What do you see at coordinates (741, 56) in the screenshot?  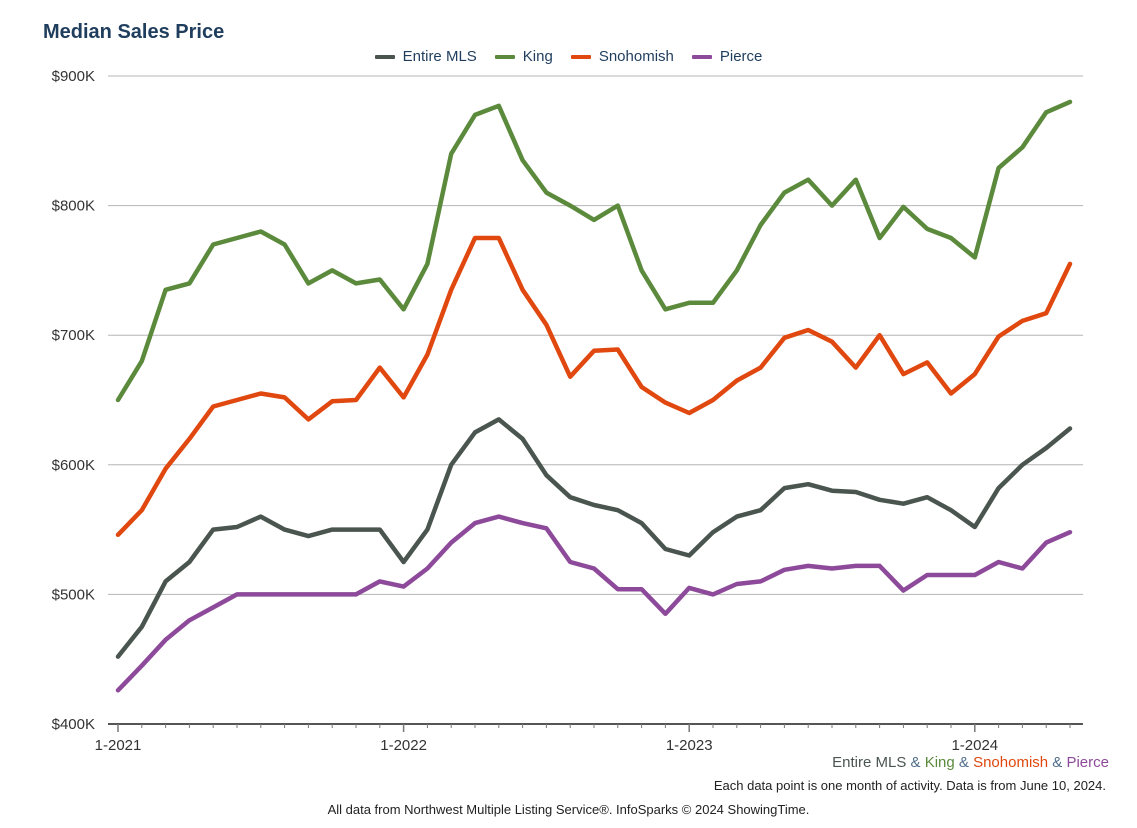 I see `legend-label-pierce: Pierce` at bounding box center [741, 56].